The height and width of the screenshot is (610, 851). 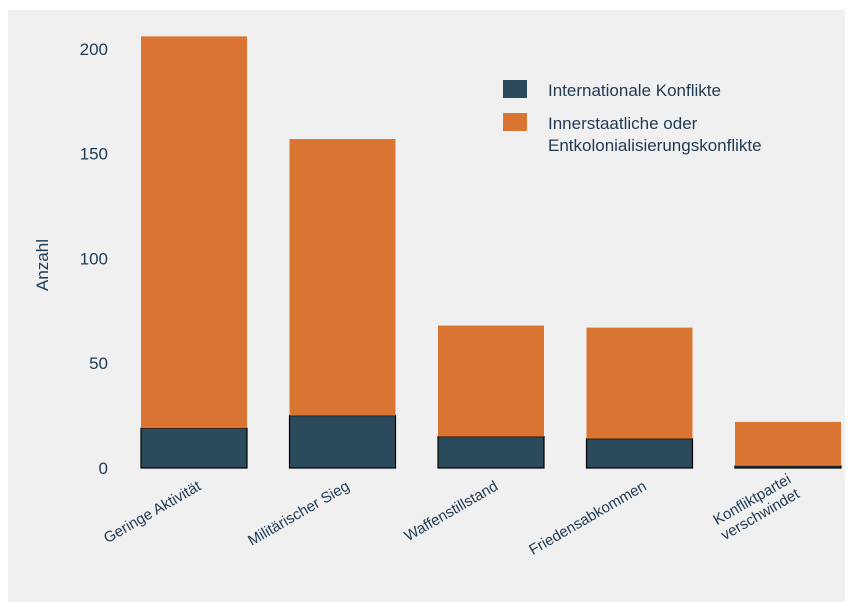 What do you see at coordinates (94, 49) in the screenshot?
I see `y-tick-label-200: 200` at bounding box center [94, 49].